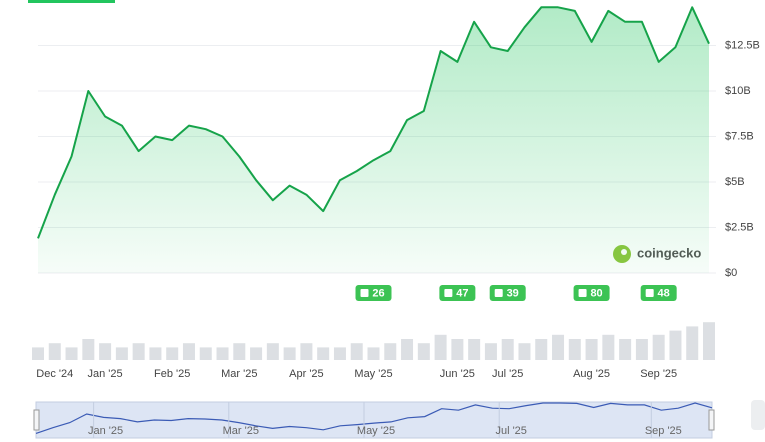 This screenshot has width=765, height=442. Describe the element at coordinates (172, 374) in the screenshot. I see `x-tick-label: Feb '25` at that location.